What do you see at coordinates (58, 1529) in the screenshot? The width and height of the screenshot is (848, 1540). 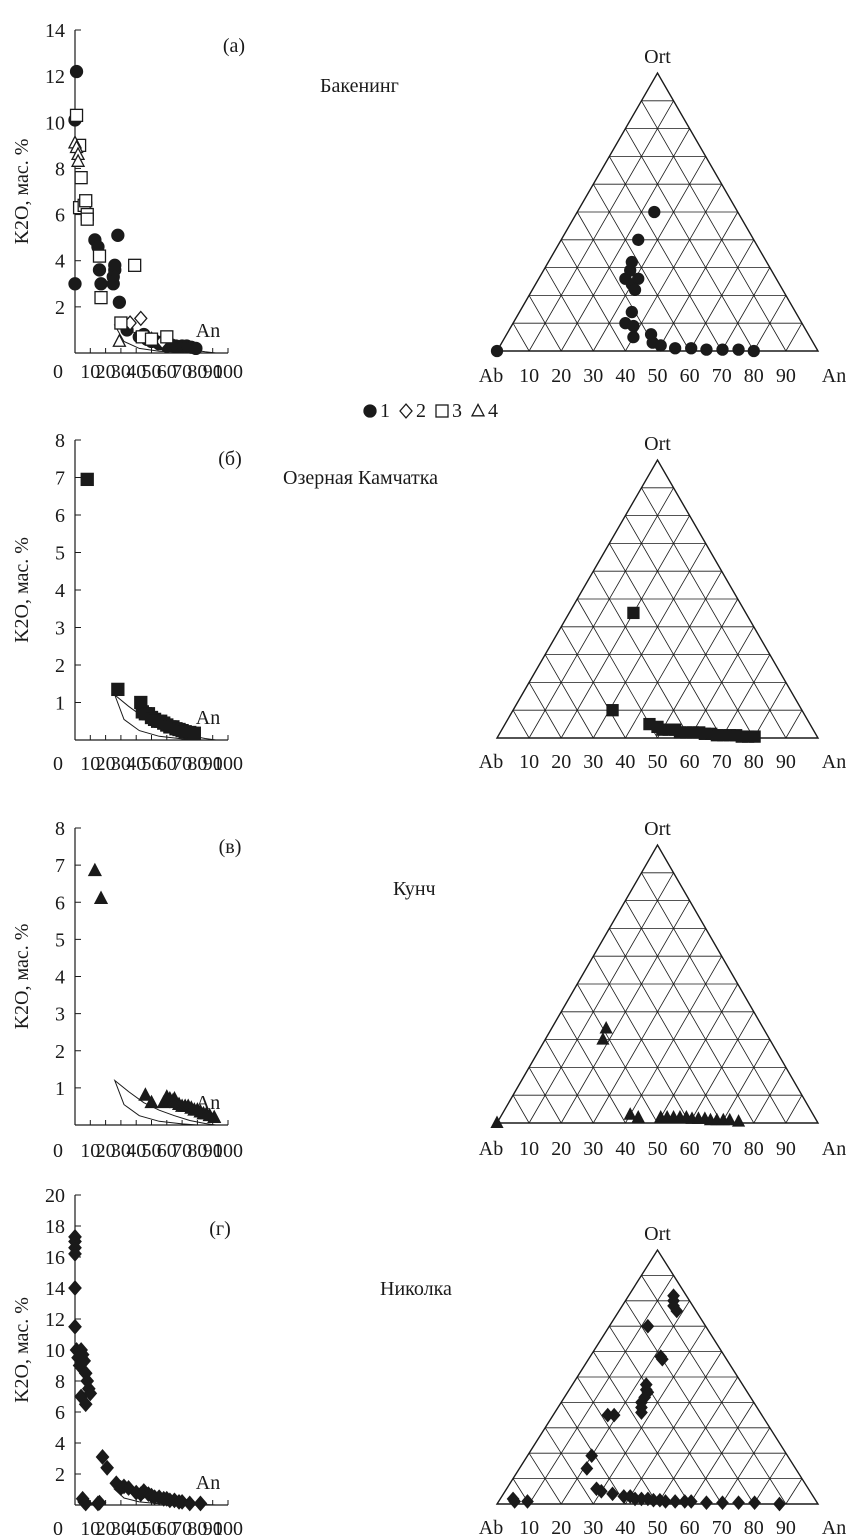 I see `x-tick-label: 0` at bounding box center [58, 1529].